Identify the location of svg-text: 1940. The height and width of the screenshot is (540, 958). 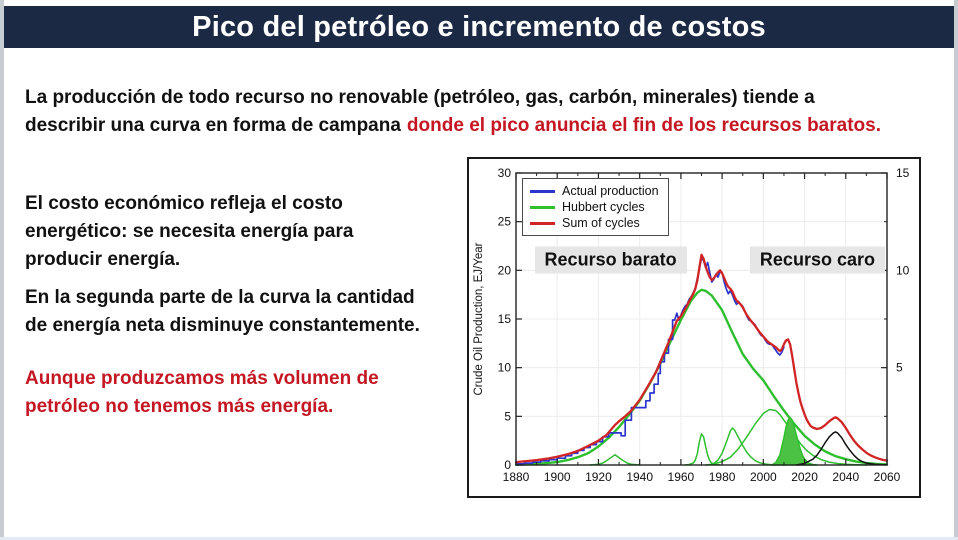
(639, 477).